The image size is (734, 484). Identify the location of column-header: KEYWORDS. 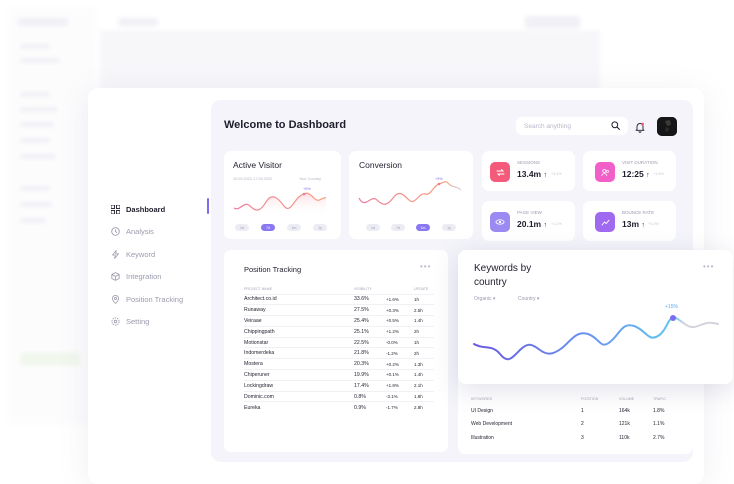
(481, 399).